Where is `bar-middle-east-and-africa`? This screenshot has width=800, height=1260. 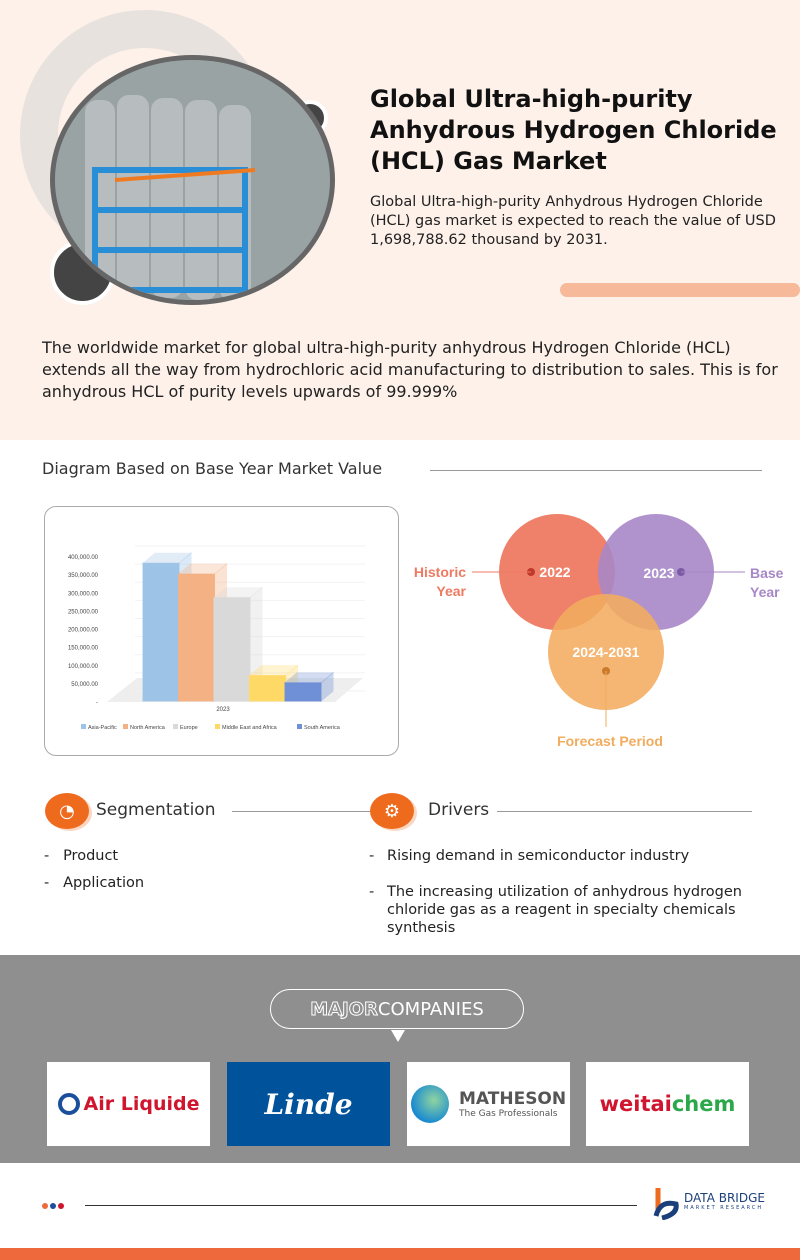
bar-middle-east-and-africa is located at coordinates (267, 688).